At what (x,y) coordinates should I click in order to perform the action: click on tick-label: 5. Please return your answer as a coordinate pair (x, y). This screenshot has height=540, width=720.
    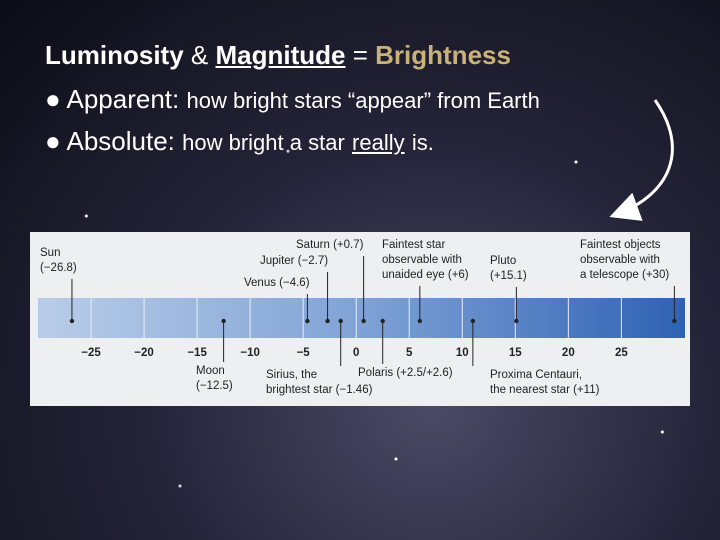
    Looking at the image, I should click on (409, 353).